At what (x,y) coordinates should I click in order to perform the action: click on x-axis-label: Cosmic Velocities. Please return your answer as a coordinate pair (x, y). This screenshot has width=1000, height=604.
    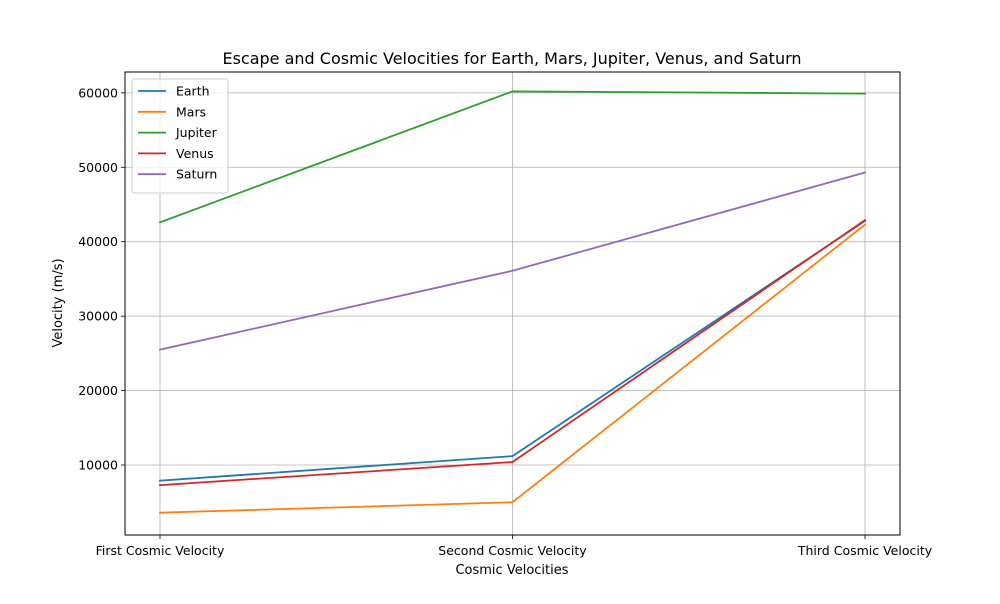
    Looking at the image, I should click on (511, 570).